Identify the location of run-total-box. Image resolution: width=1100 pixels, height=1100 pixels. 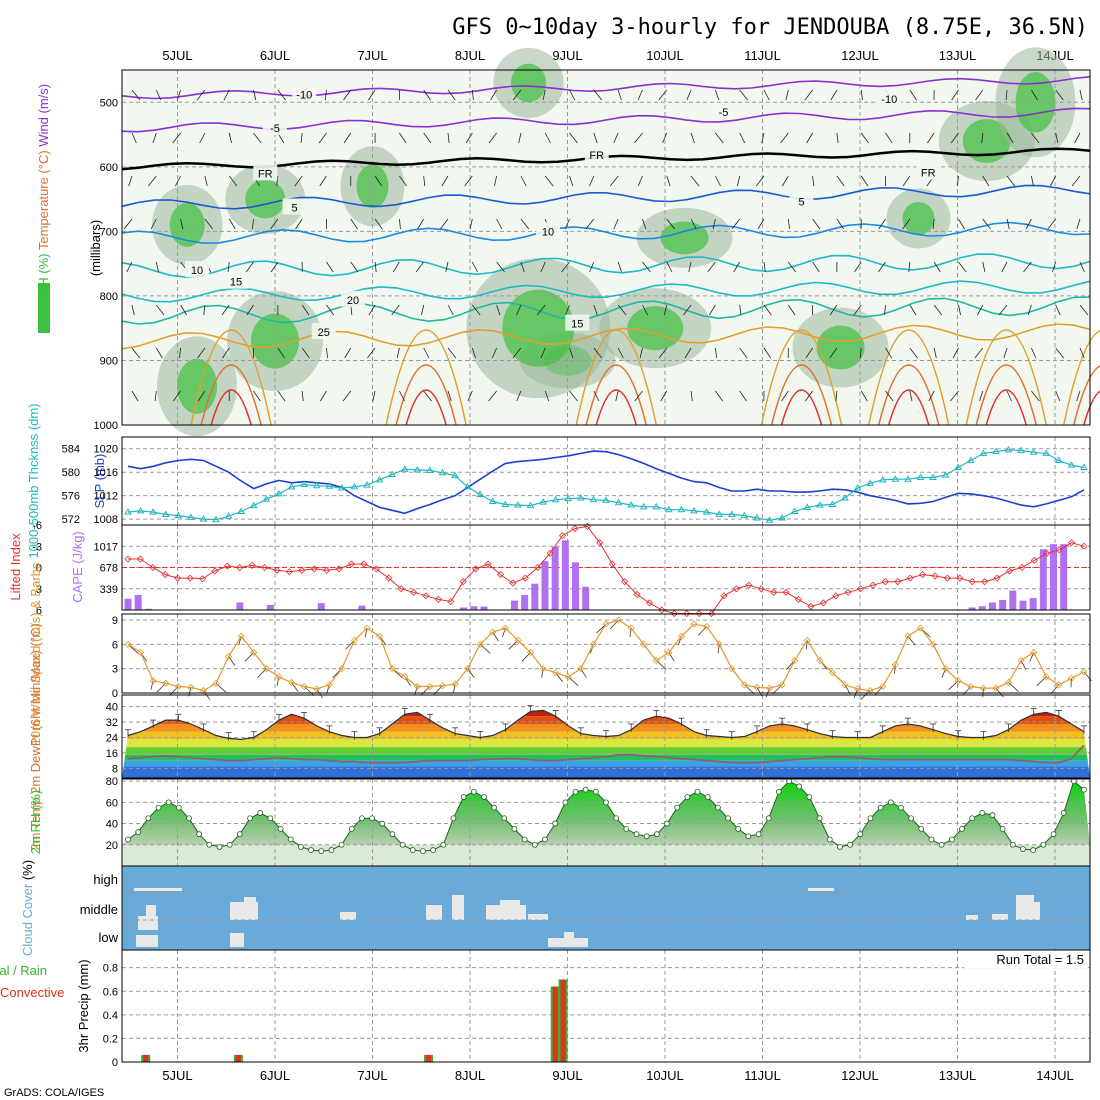
(1026, 959).